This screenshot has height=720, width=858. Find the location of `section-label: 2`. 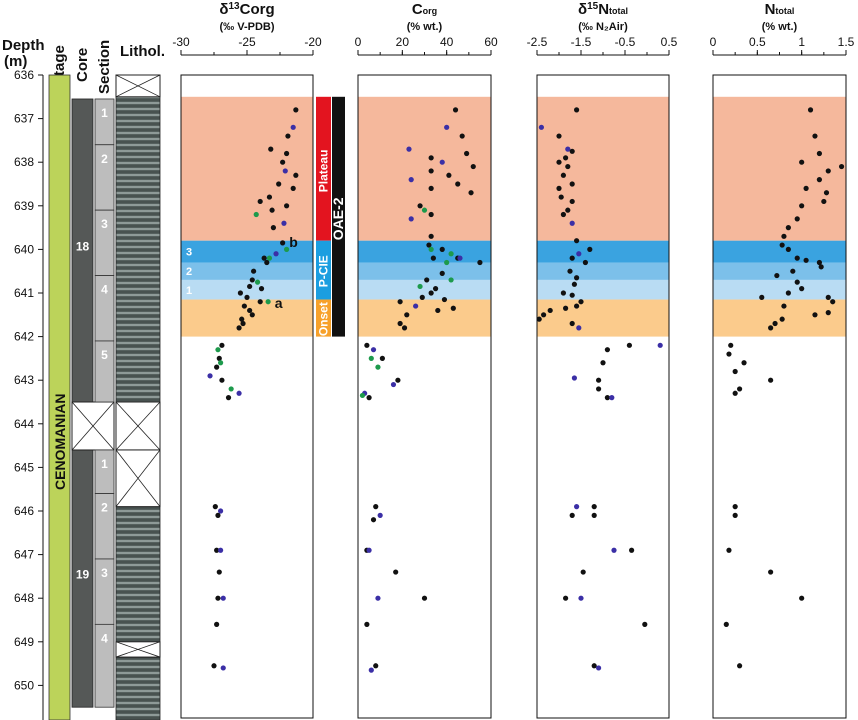

section-label: 2 is located at coordinates (104, 159).